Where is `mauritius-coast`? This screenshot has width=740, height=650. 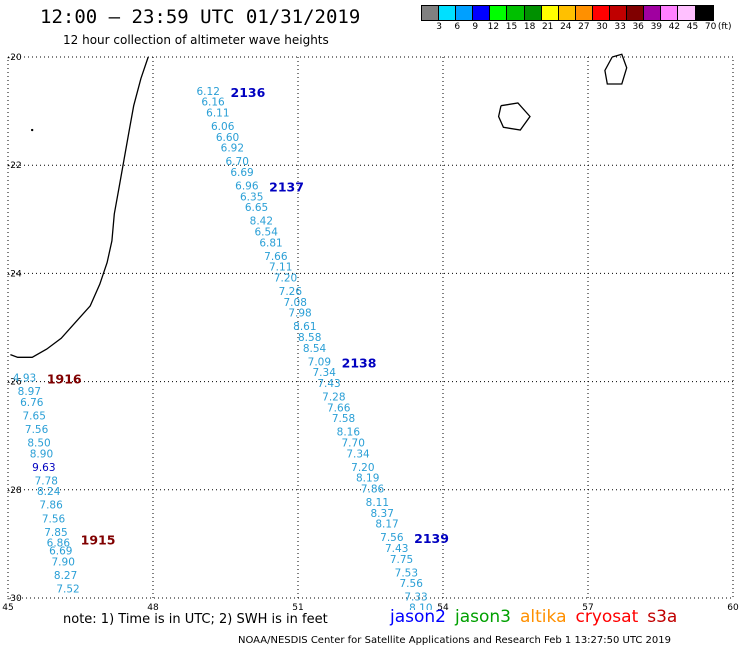 mauritius-coast is located at coordinates (616, 69).